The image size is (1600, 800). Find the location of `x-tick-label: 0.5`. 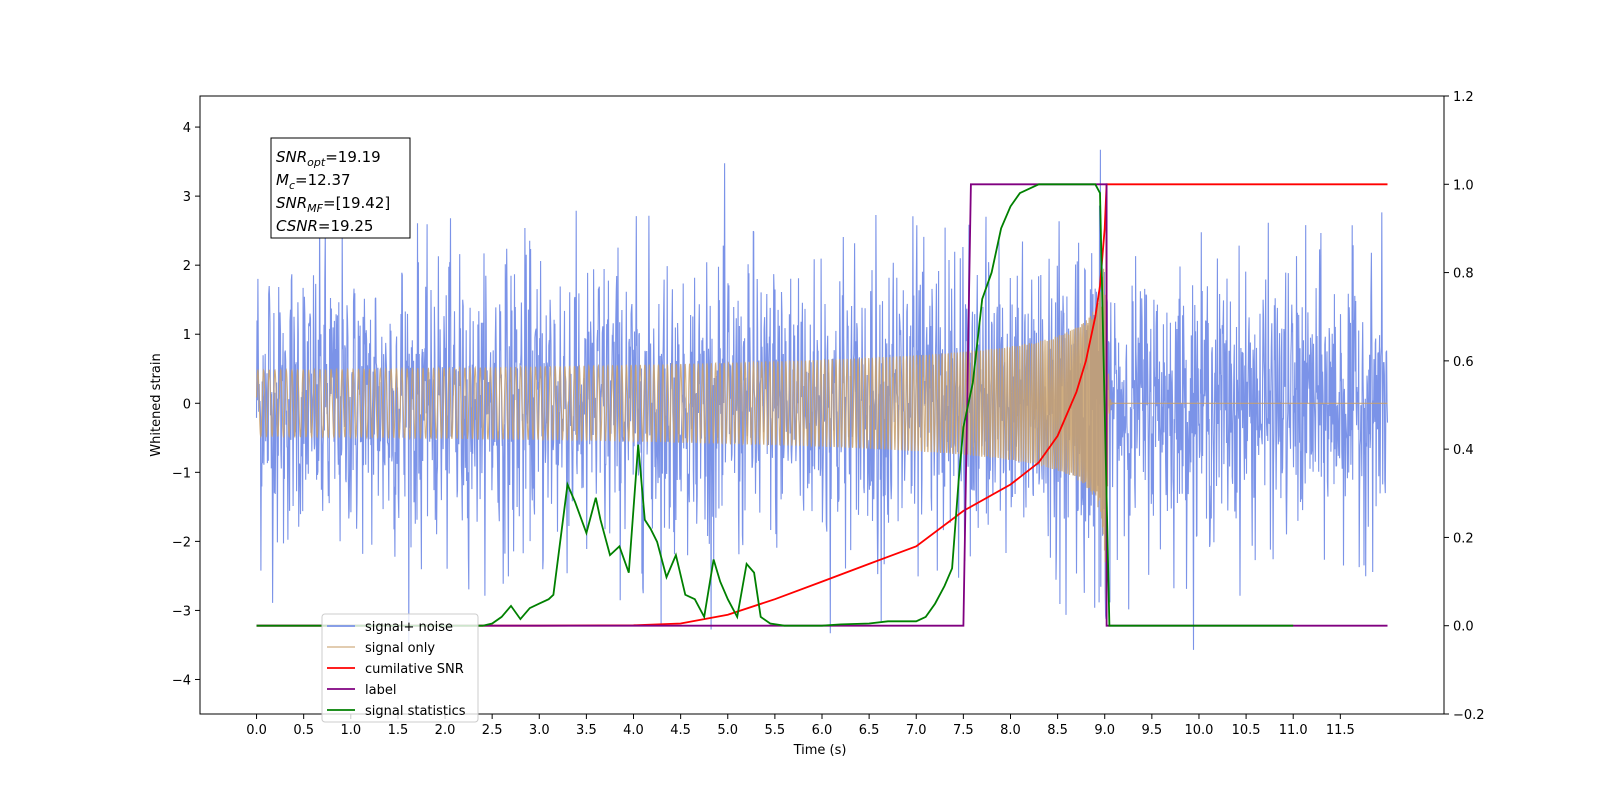

x-tick-label: 0.5 is located at coordinates (303, 730).